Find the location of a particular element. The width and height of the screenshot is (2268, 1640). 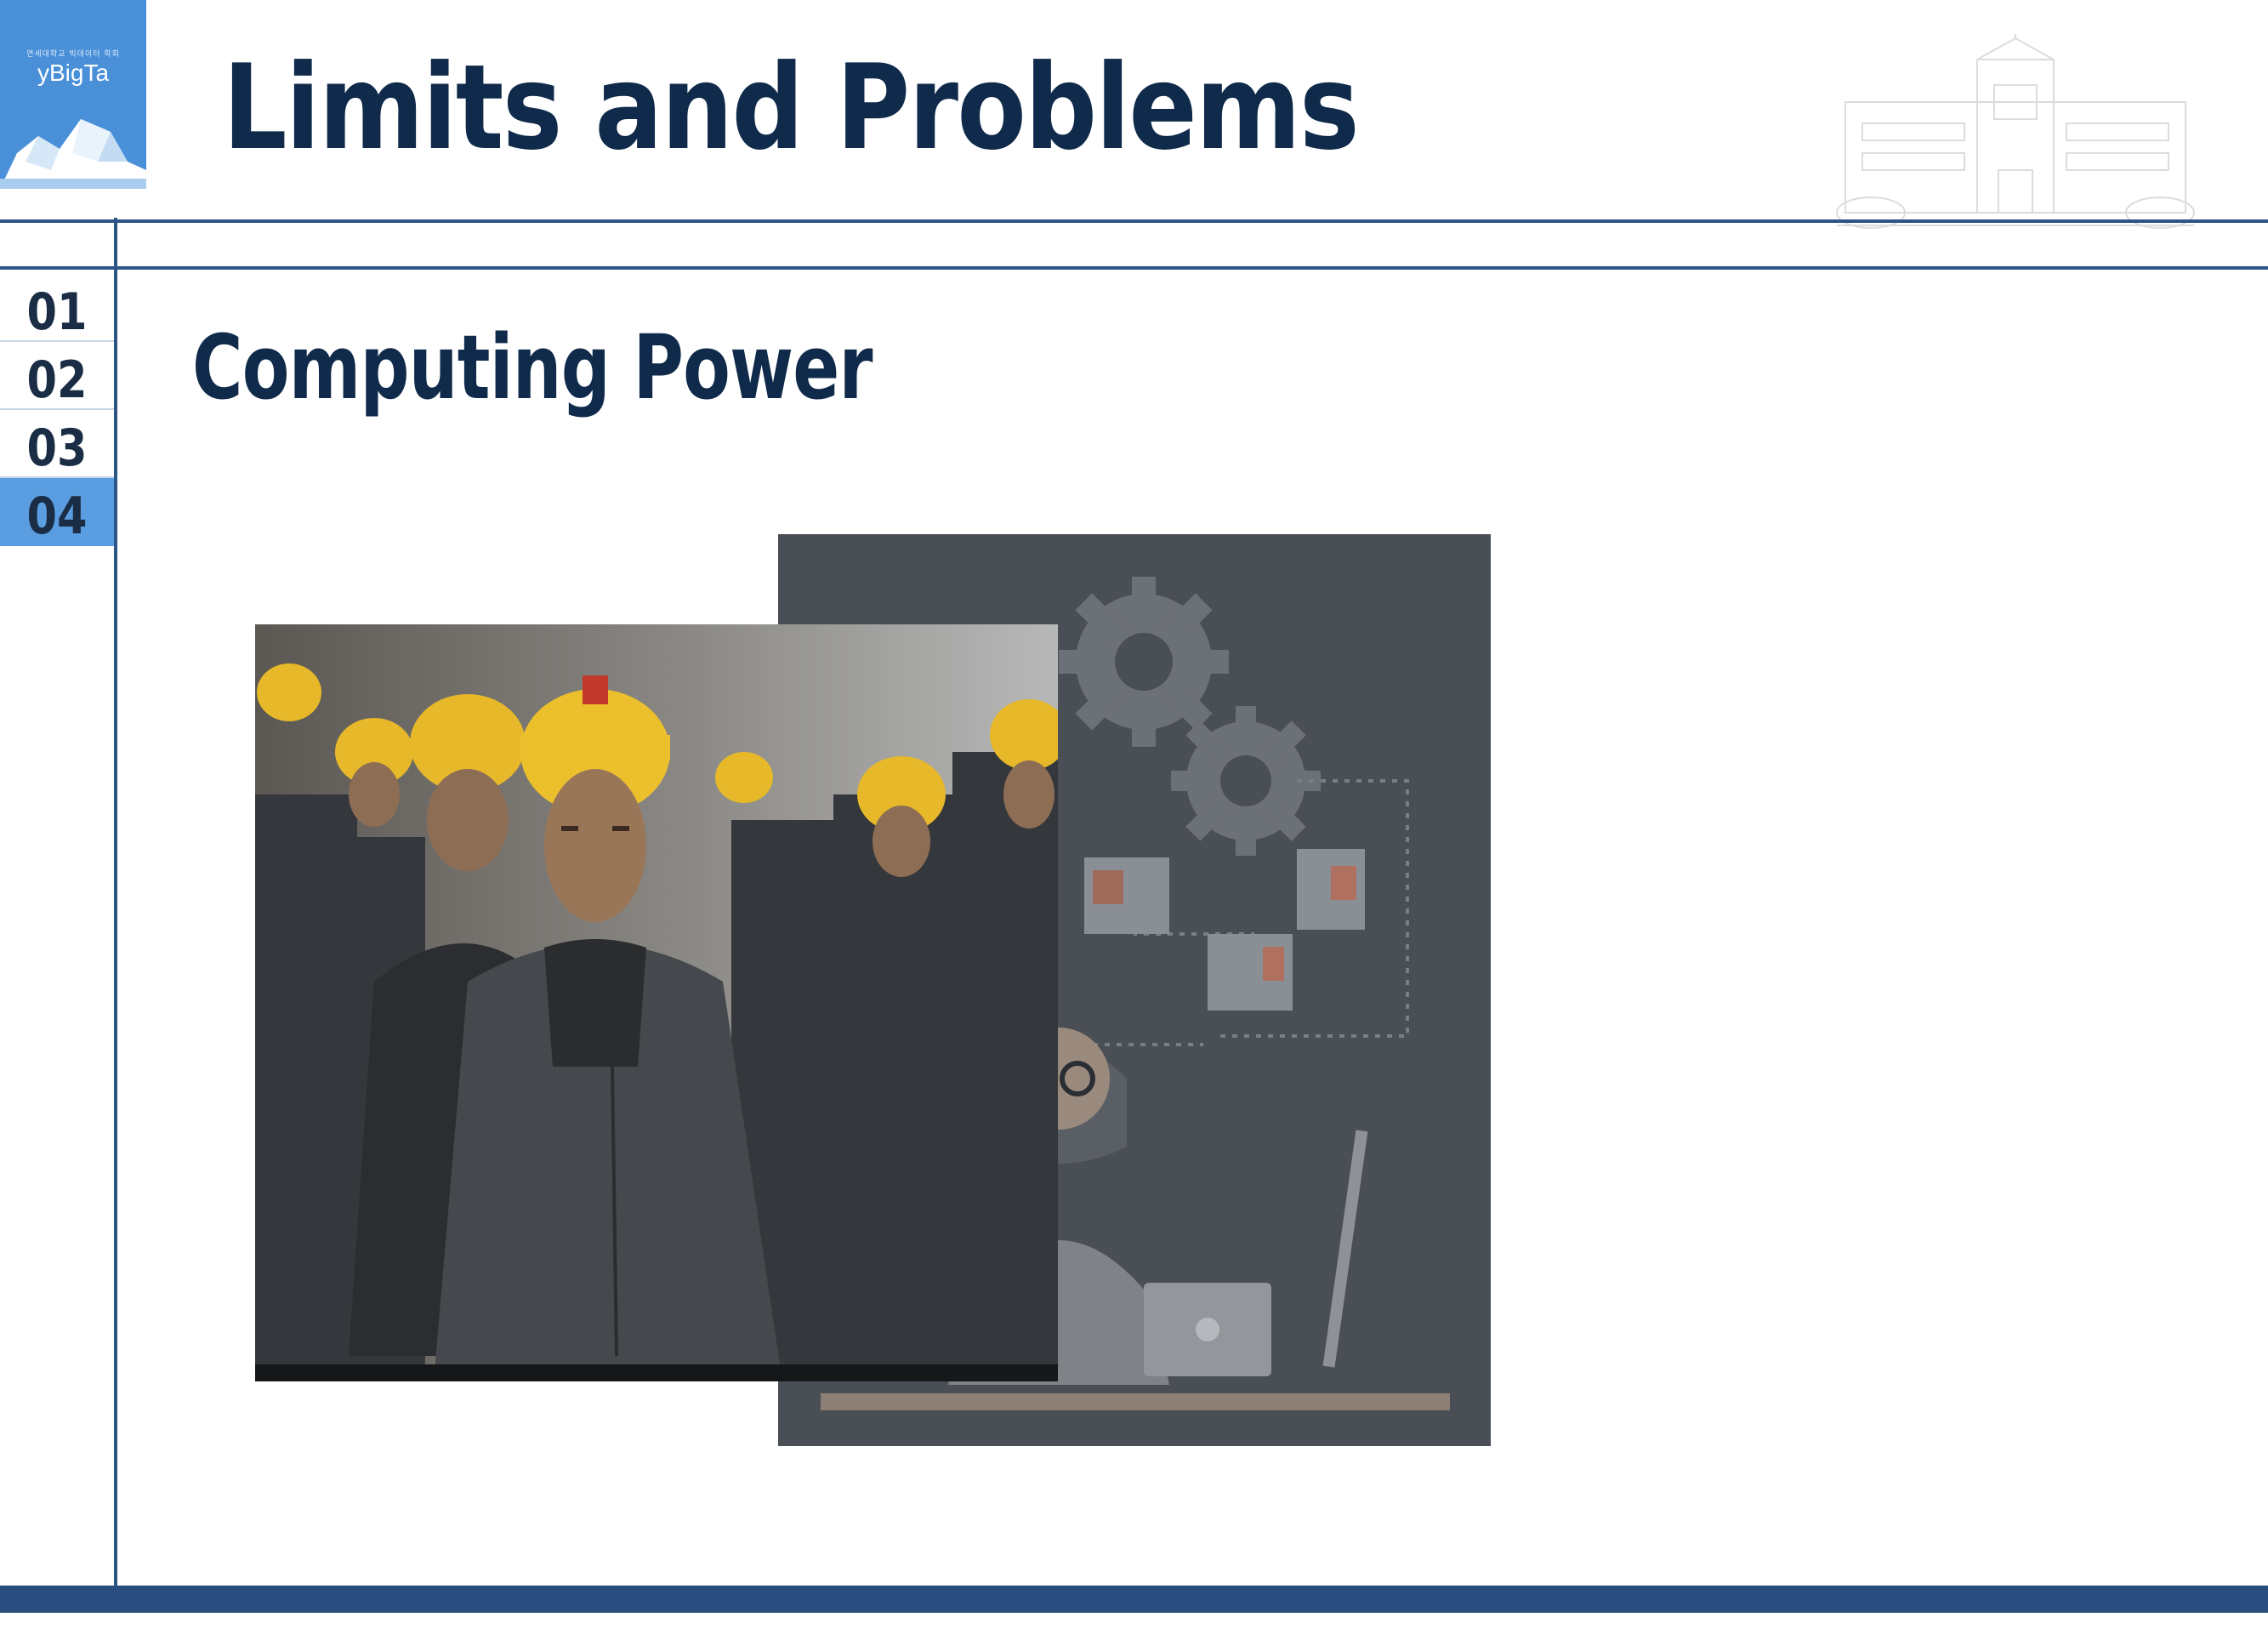

header-rule-bottom is located at coordinates (1134, 268).